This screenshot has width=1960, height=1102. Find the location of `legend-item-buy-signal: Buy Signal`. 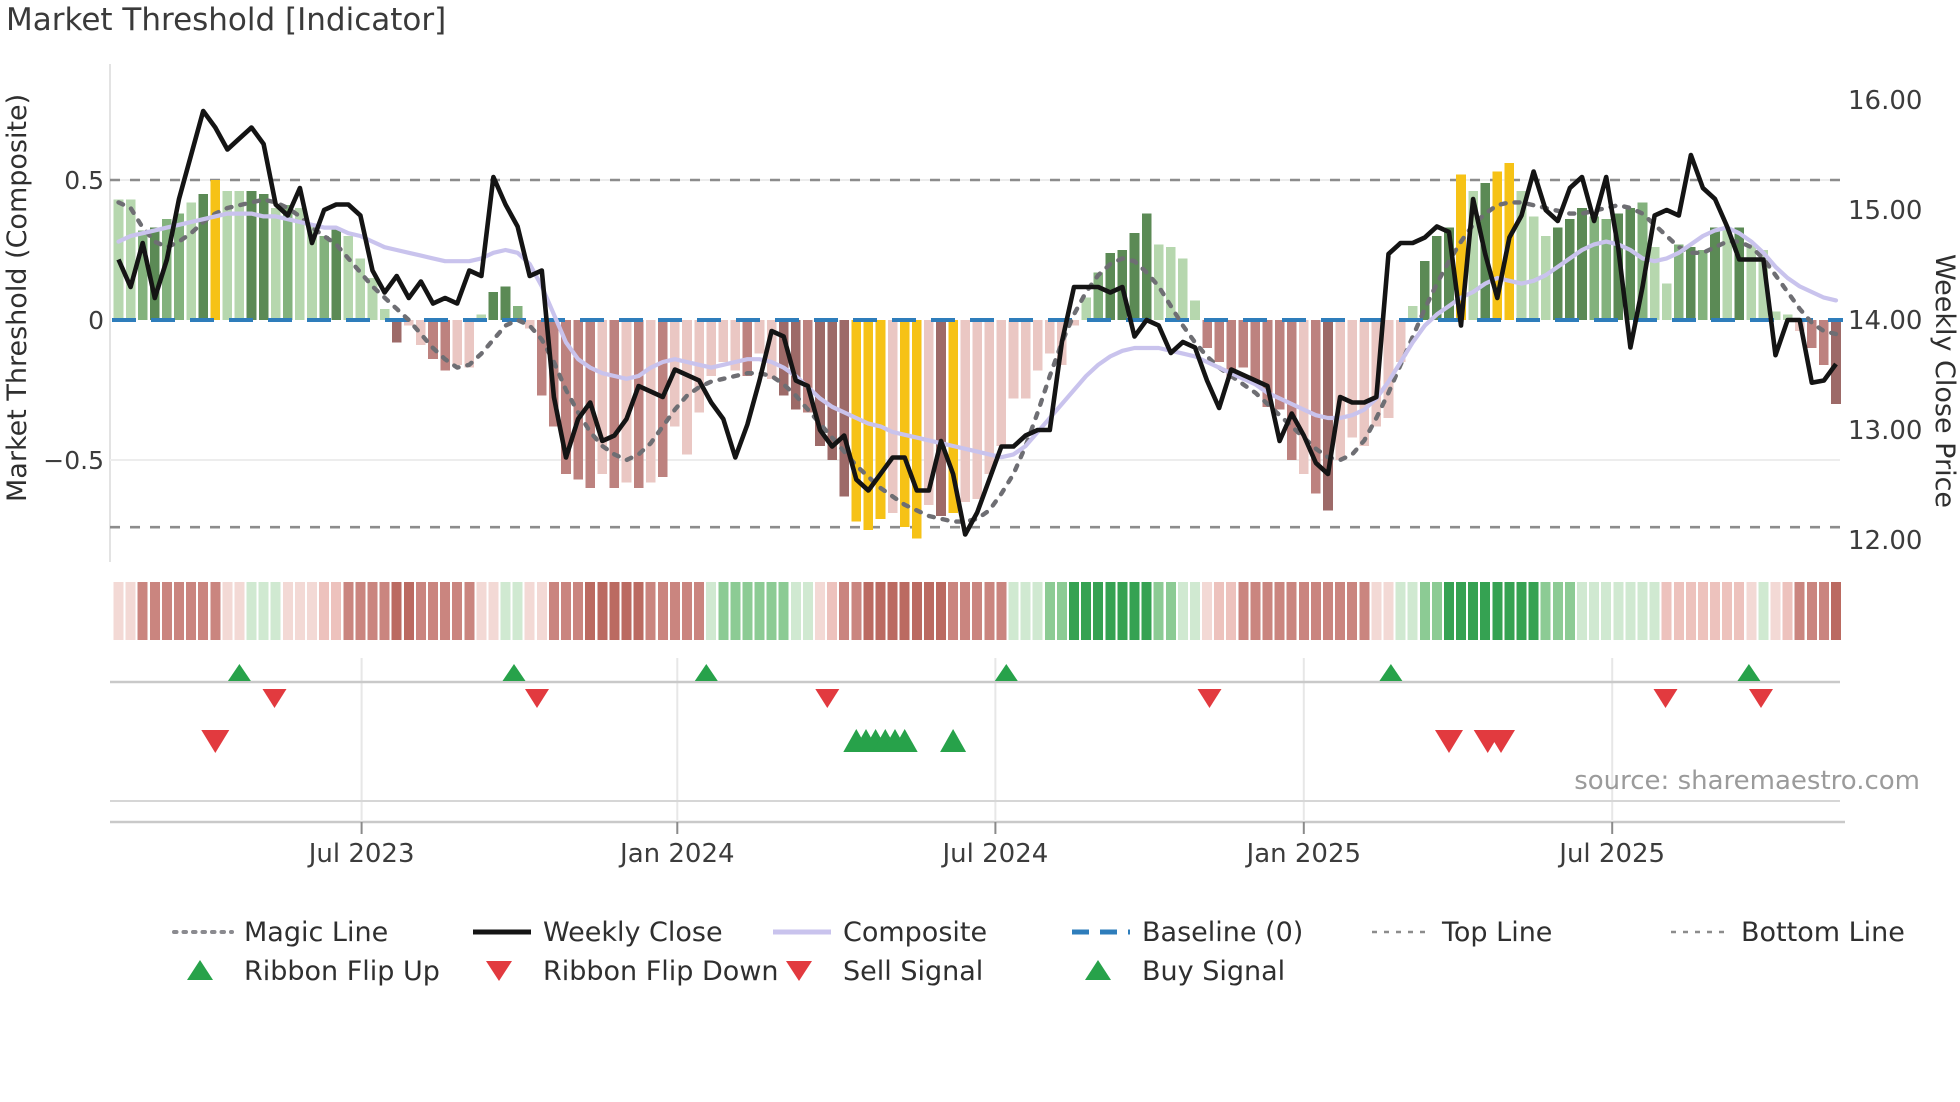

legend-item-buy-signal: Buy Signal is located at coordinates (1185, 971).